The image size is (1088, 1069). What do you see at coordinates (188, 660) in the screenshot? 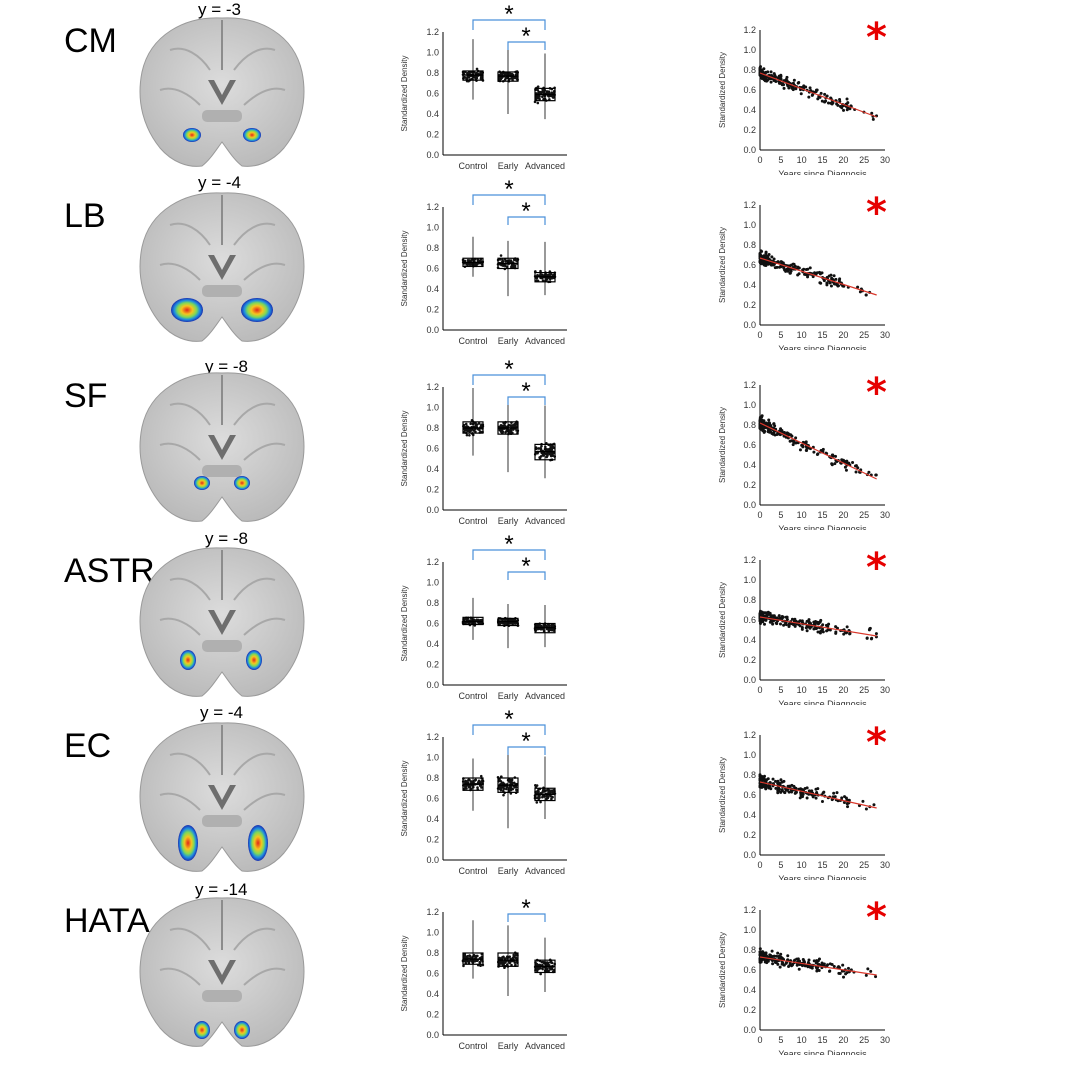
I see `activation-blob` at bounding box center [188, 660].